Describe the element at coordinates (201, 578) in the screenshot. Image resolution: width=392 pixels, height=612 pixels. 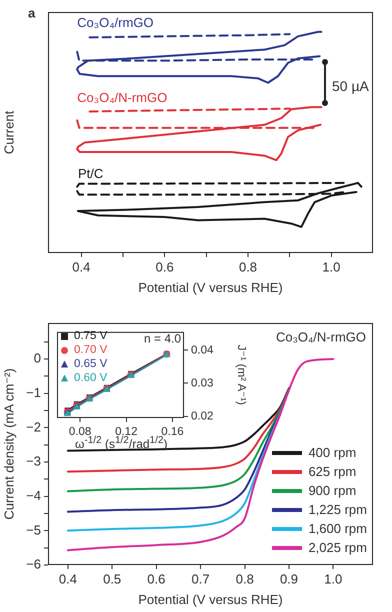
I see `x-tick-label: 0.7` at that location.